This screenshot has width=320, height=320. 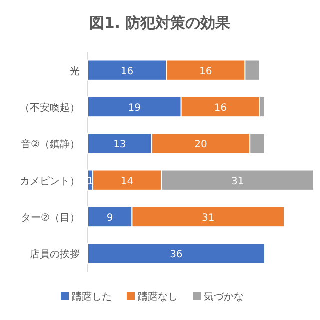 I want to click on bar, so click(x=177, y=253).